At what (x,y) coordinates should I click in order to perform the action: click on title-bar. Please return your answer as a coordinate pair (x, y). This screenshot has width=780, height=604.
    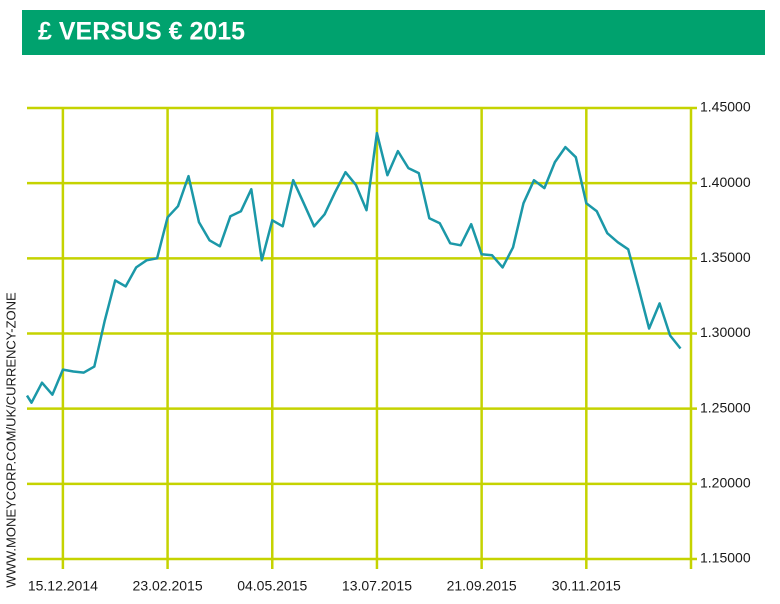
    Looking at the image, I should click on (393, 32).